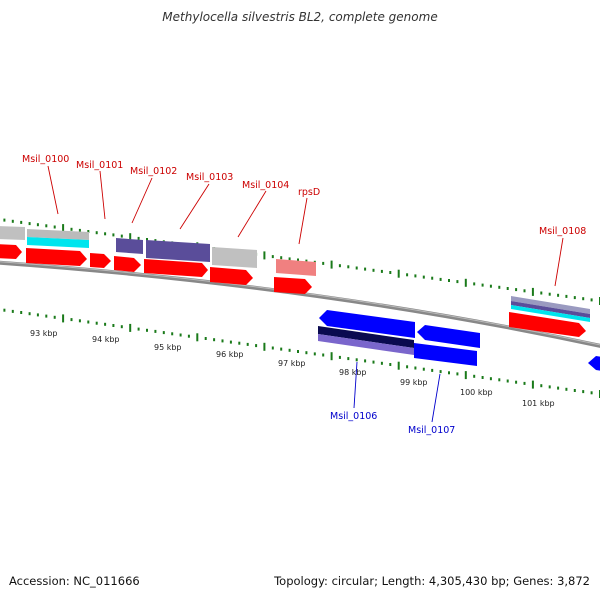 The height and width of the screenshot is (600, 600). I want to click on gene-label-msil-0104: Msil_0104, so click(265, 185).